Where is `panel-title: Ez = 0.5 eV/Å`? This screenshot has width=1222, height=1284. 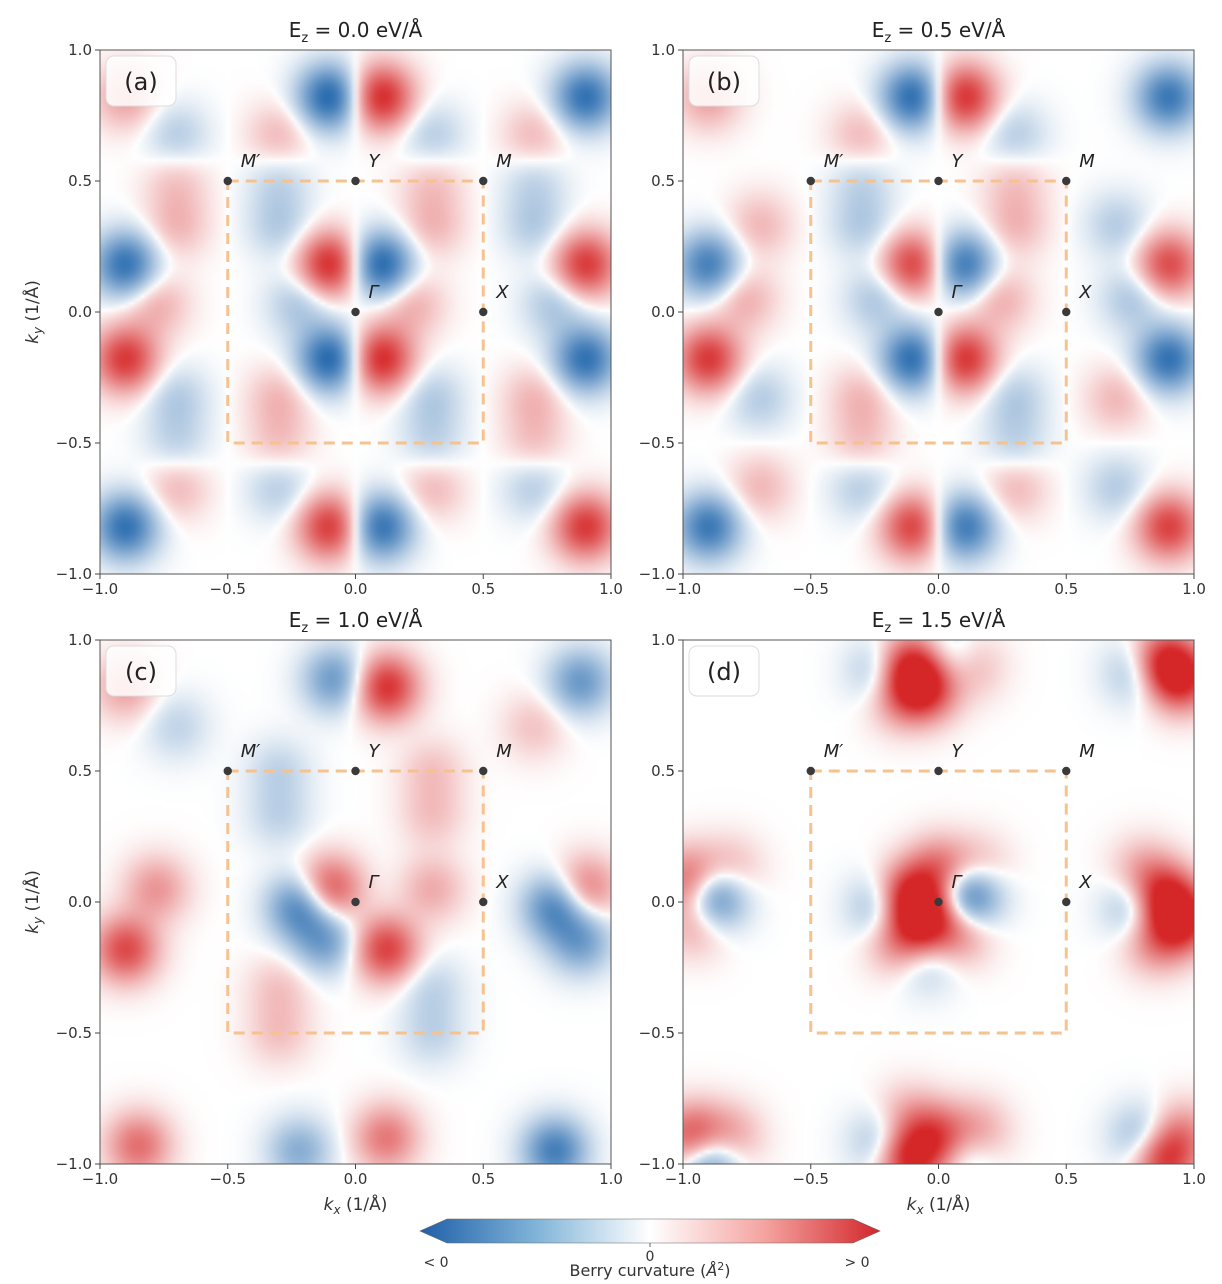 panel-title: Ez = 0.5 eV/Å is located at coordinates (939, 32).